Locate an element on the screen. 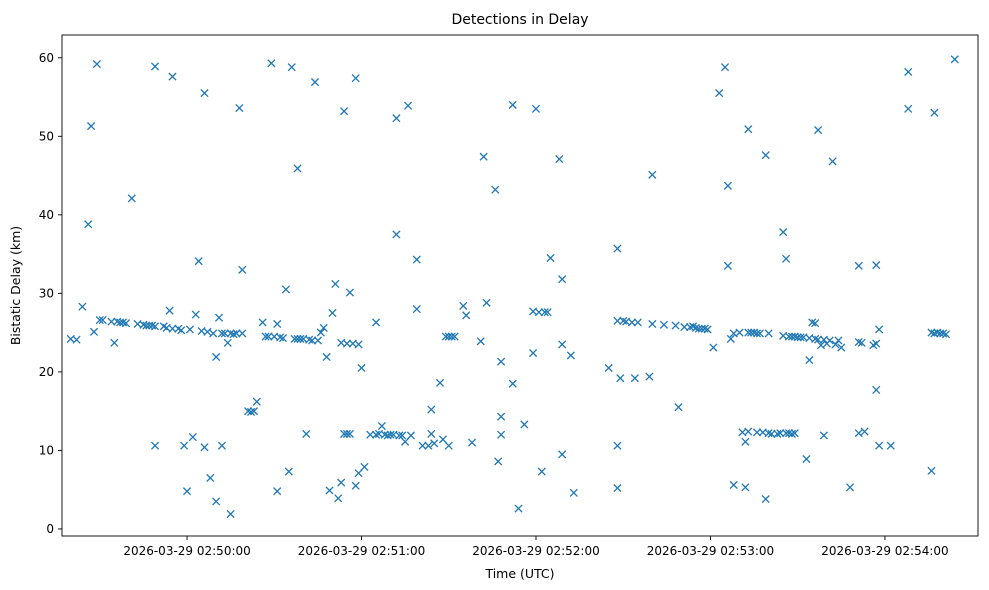  y-axis-label: Bistatic Delay (km) is located at coordinates (15, 285).